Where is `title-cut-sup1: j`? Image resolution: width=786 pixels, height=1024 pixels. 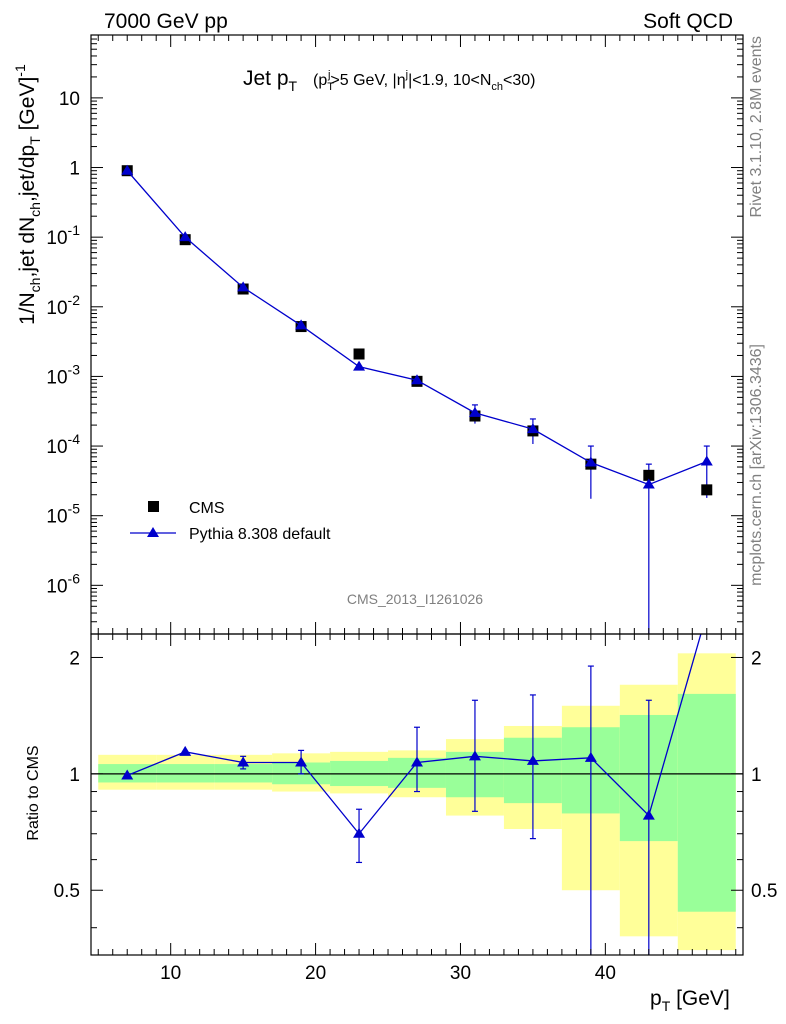
title-cut-sup1: j is located at coordinates (328, 75).